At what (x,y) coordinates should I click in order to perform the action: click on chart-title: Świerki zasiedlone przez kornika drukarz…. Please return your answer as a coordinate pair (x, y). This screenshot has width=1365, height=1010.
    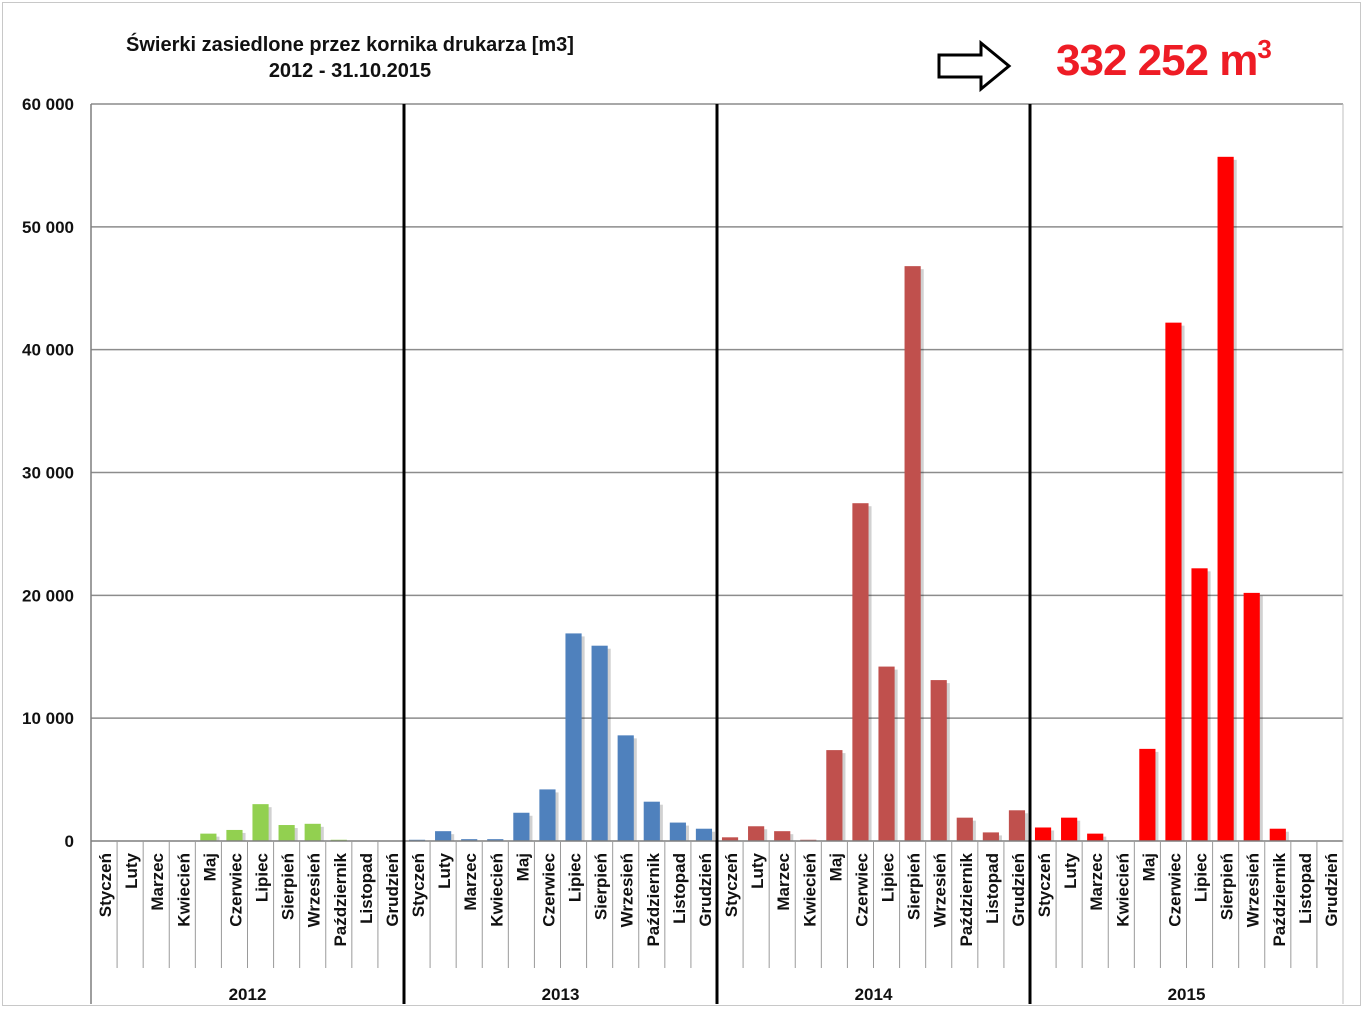
    Looking at the image, I should click on (350, 45).